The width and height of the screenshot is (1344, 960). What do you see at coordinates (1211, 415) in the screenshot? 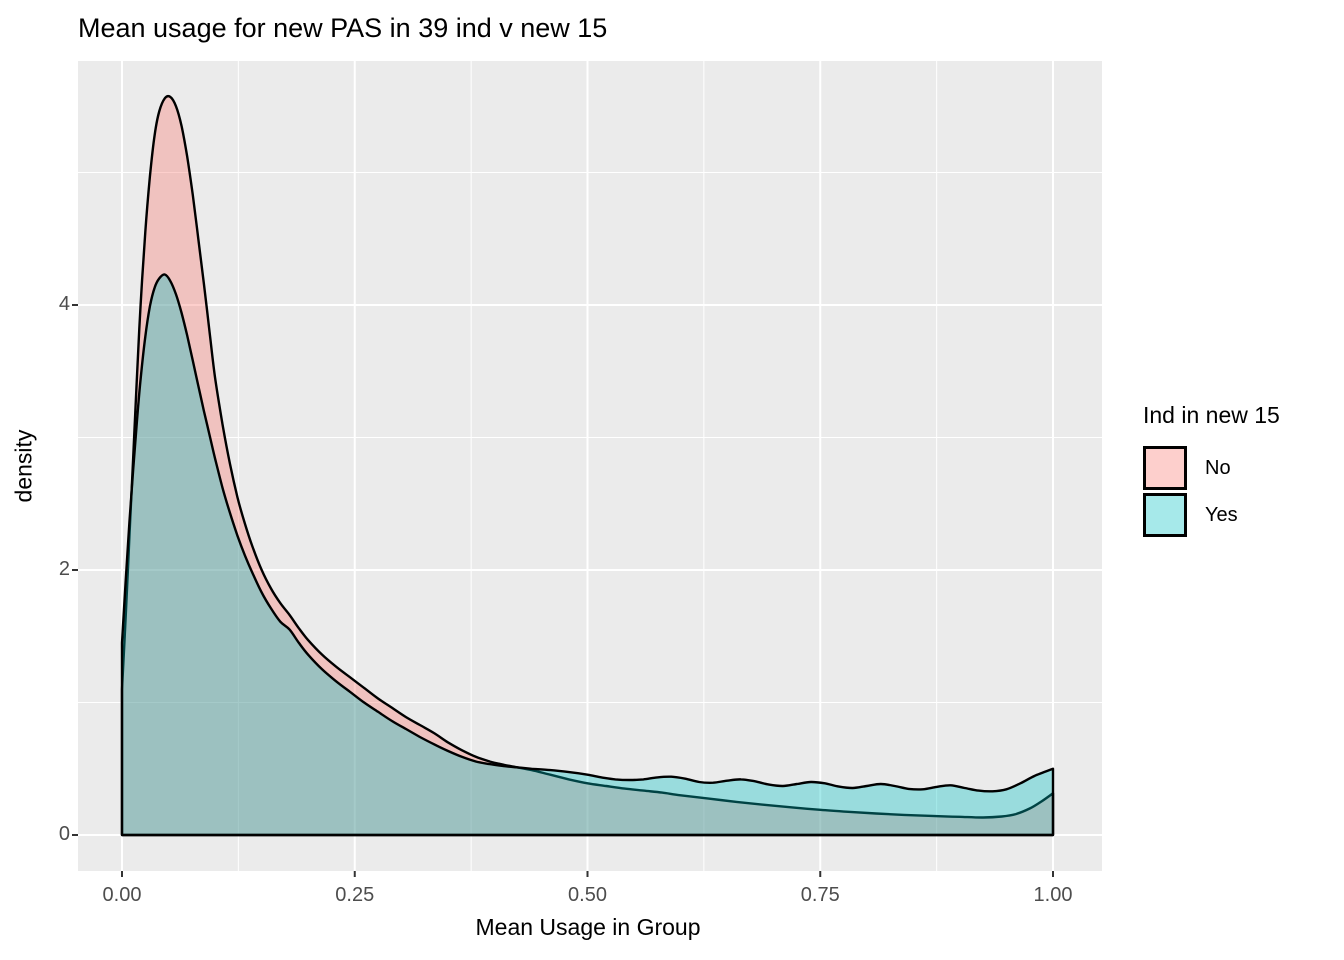
I see `legend-title: Ind in new 15` at bounding box center [1211, 415].